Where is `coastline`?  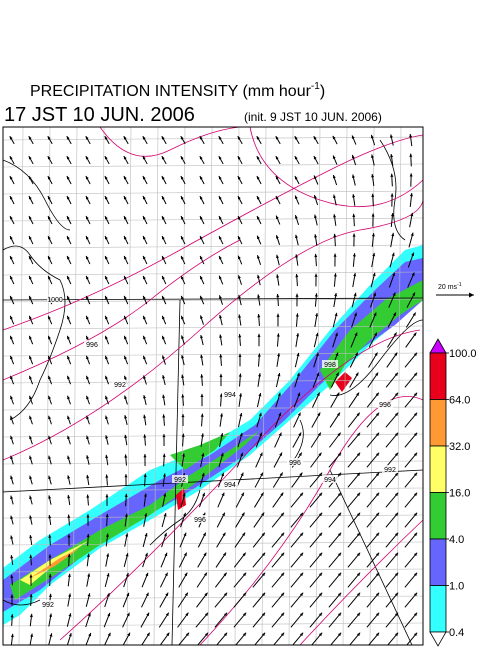 coastline is located at coordinates (392, 190).